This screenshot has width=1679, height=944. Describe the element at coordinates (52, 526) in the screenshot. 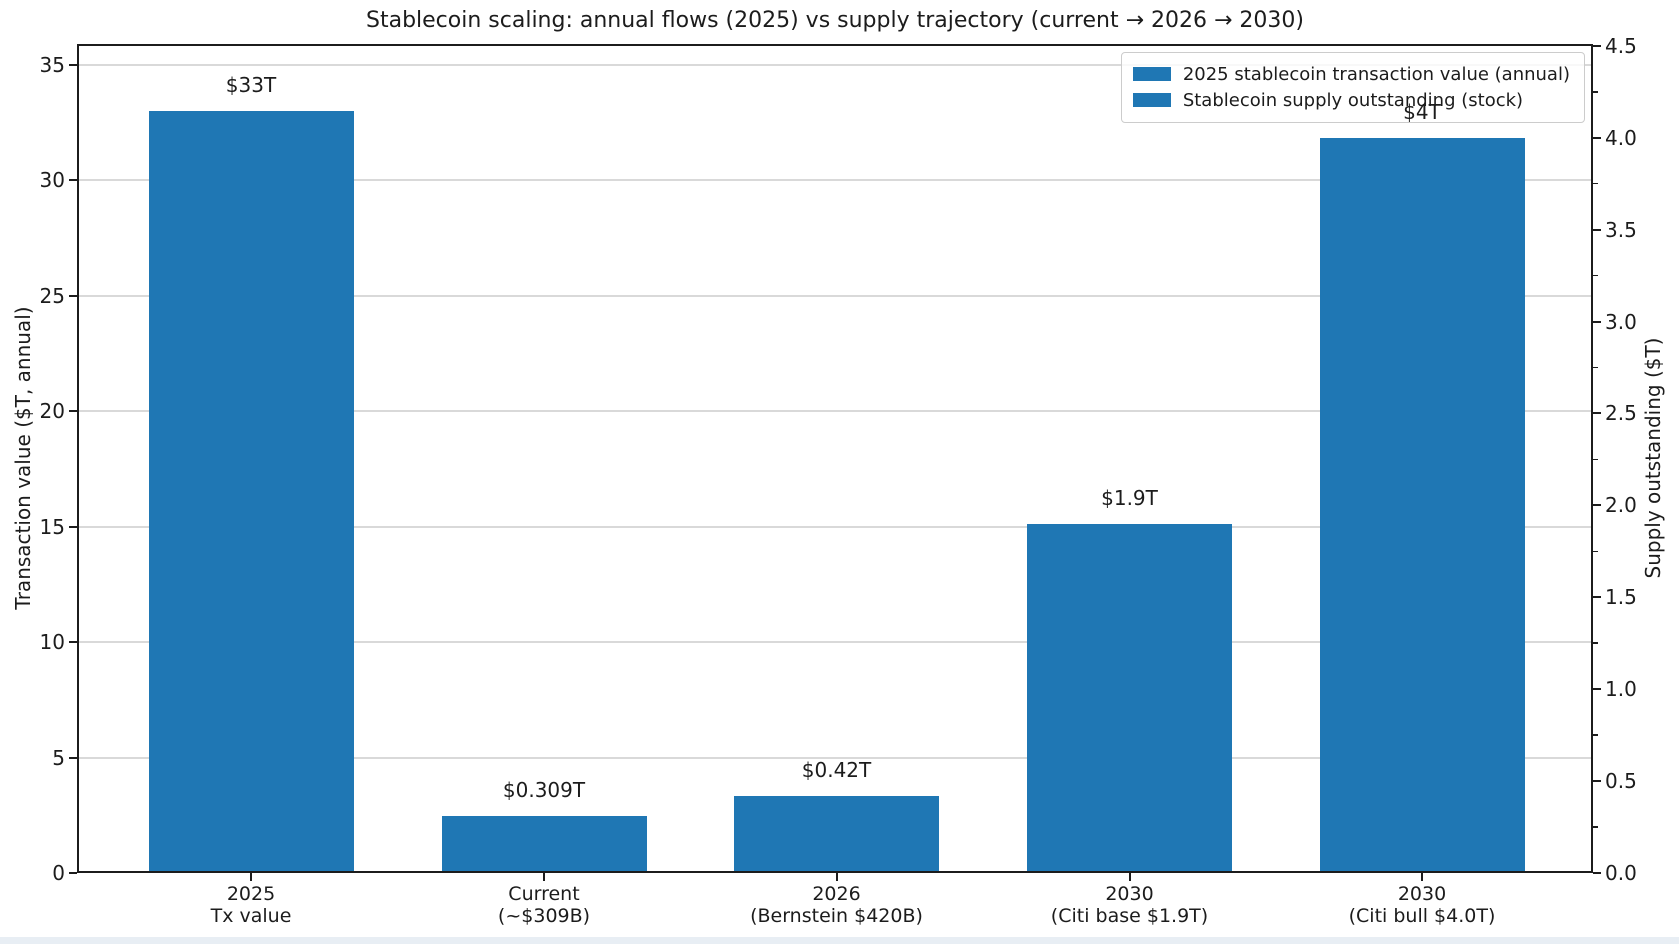

I see `left-axis-tick-label: 15` at that location.